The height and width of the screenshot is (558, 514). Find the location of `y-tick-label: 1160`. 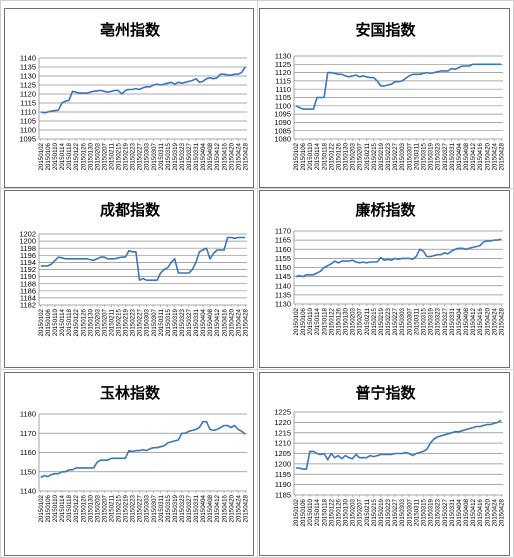

y-tick-label: 1160 is located at coordinates (283, 249).